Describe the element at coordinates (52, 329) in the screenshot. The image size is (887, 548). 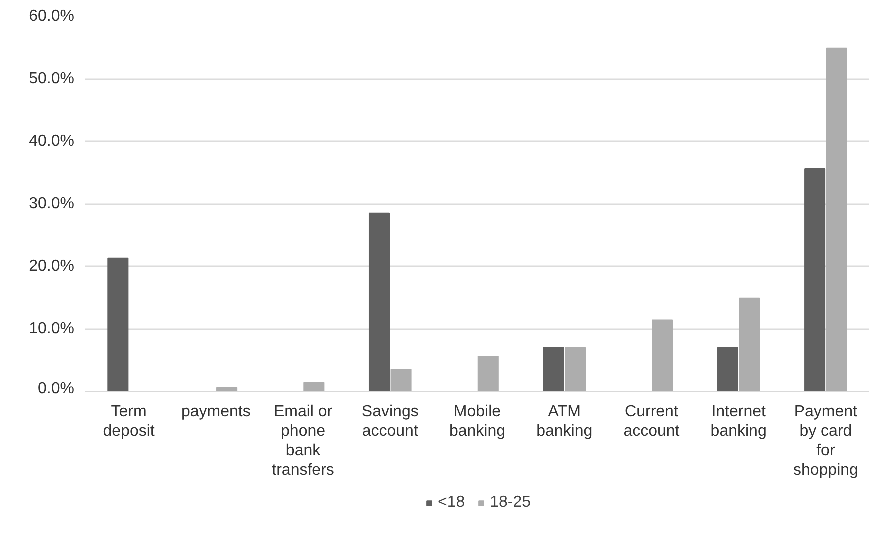
I see `y-tick-label: 10.0%` at that location.